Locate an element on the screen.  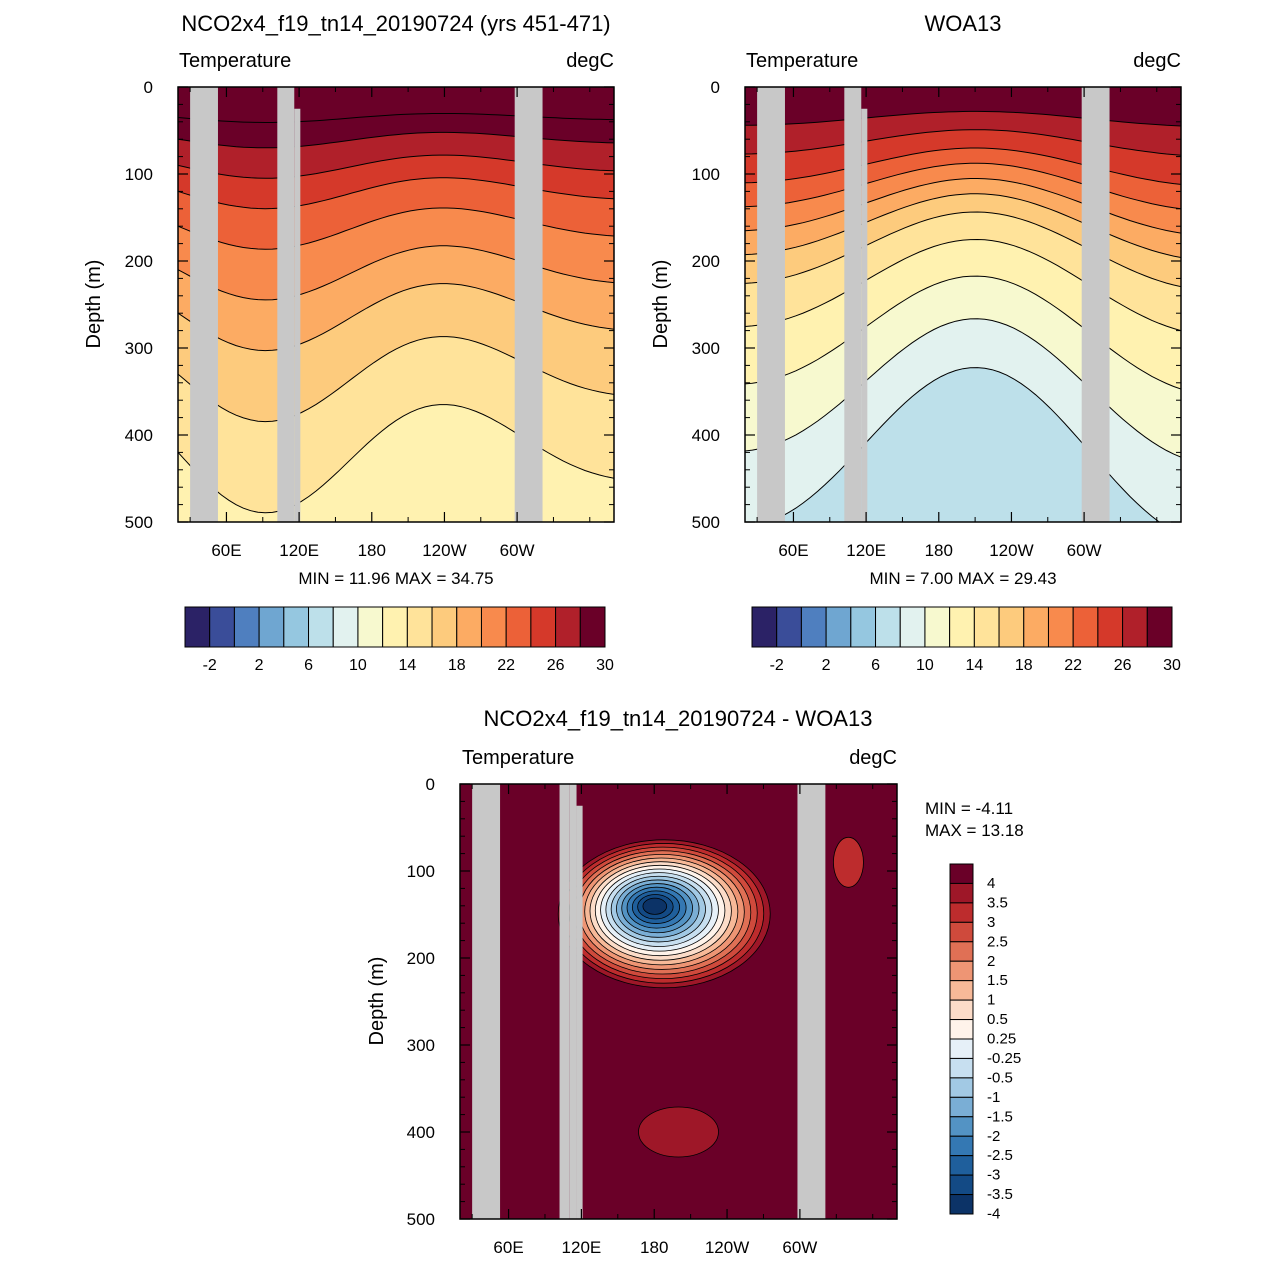
x-tick-label: 60E is located at coordinates (793, 550).